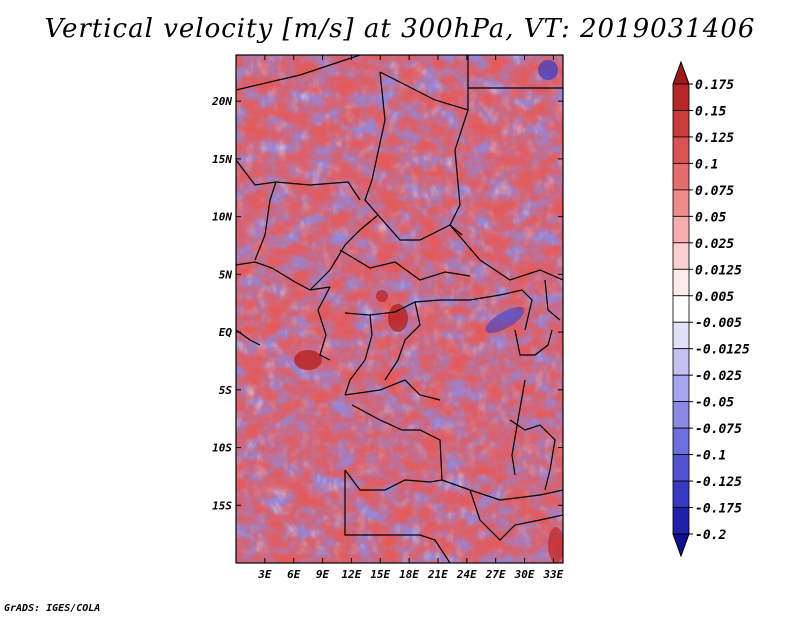 The height and width of the screenshot is (618, 800). Describe the element at coordinates (222, 217) in the screenshot. I see `lat-tick-label: 10N` at that location.